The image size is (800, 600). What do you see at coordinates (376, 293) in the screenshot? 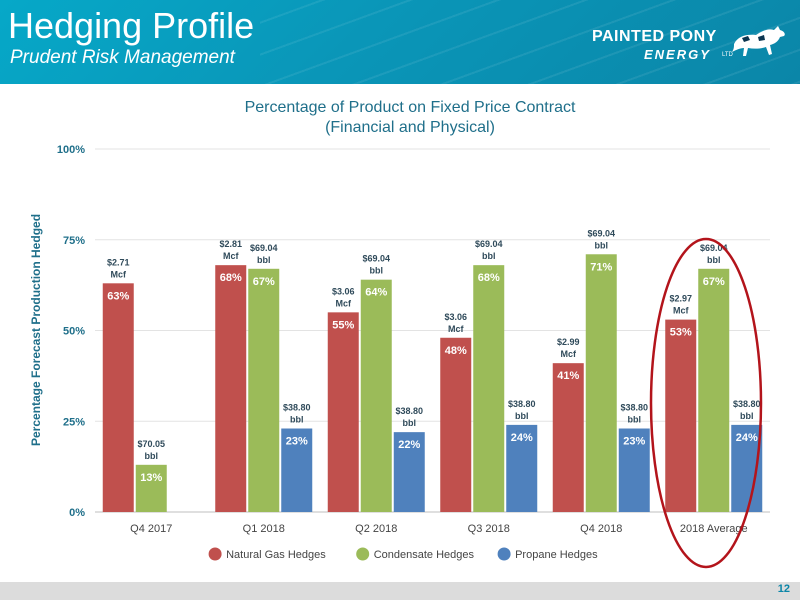
I see `bar-value-label: 64%` at bounding box center [376, 293].